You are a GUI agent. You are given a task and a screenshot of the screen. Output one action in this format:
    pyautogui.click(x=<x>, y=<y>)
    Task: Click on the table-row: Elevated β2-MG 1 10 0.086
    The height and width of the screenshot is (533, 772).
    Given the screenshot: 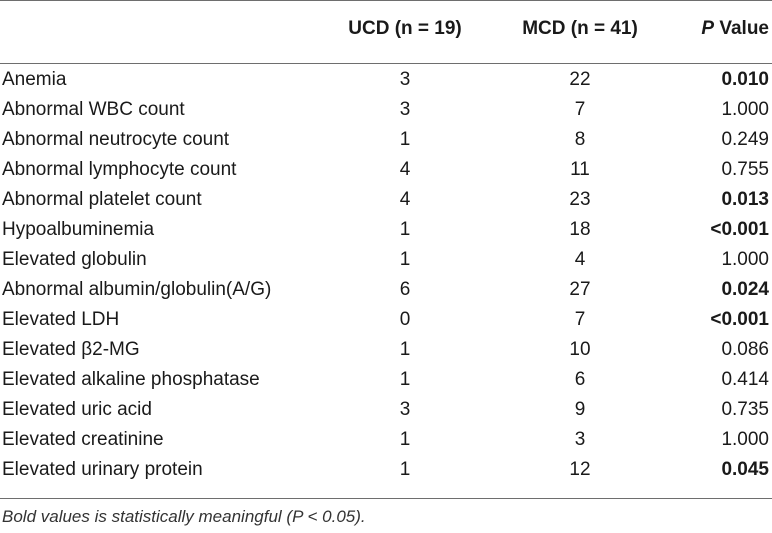 What is the action you would take?
    pyautogui.click(x=386, y=350)
    